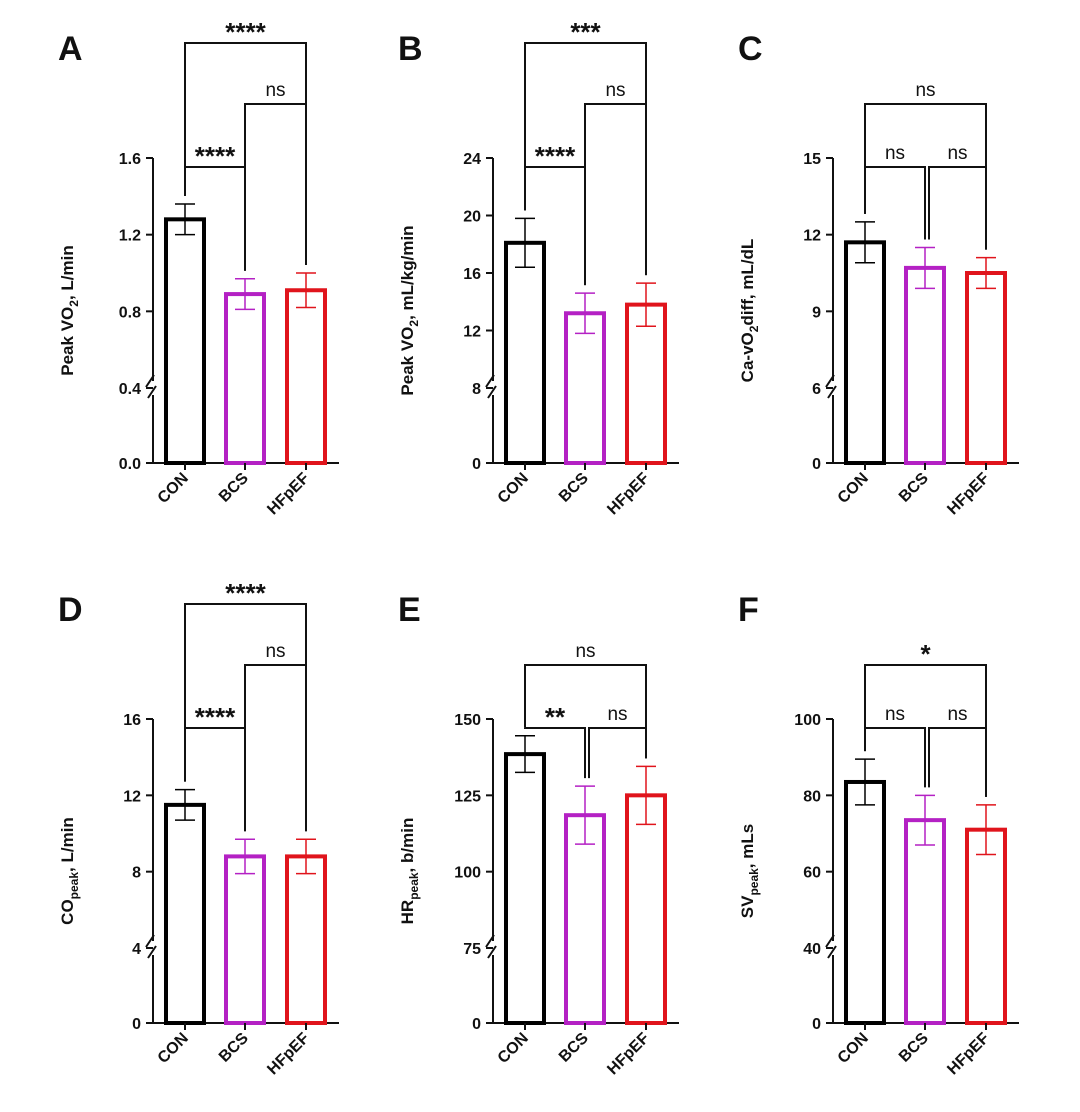 The image size is (1080, 1112). What do you see at coordinates (812, 949) in the screenshot?
I see `y-tick-label: 40` at bounding box center [812, 949].